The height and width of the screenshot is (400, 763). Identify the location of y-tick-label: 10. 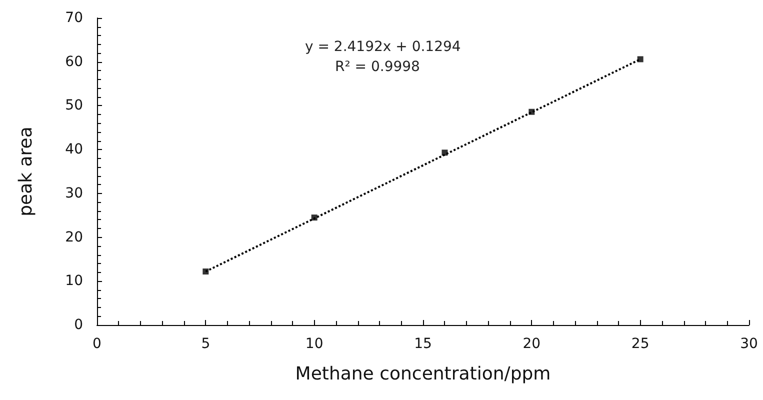
(74, 281).